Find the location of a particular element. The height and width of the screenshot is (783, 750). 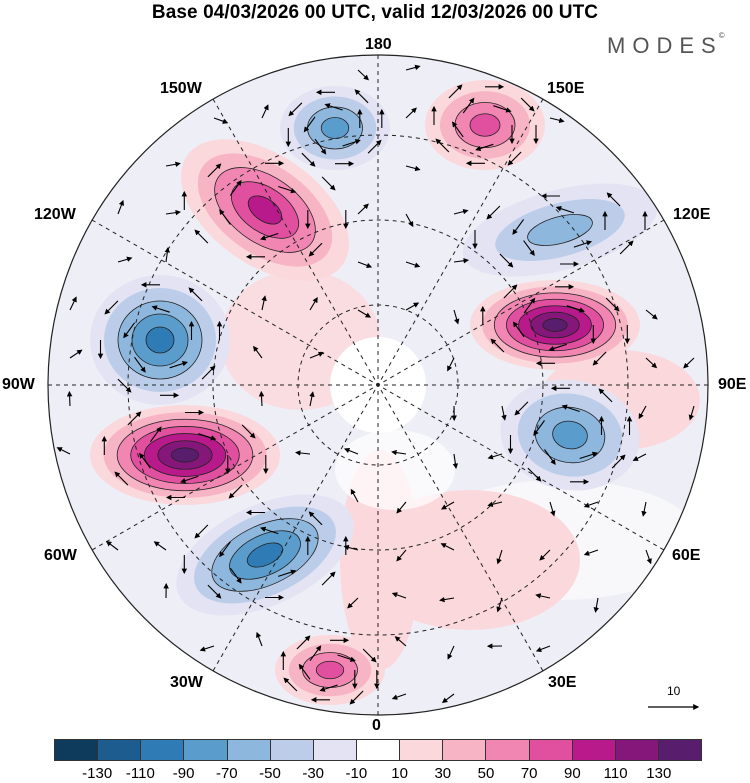

colorbar-tick-label: 10 is located at coordinates (399, 773).